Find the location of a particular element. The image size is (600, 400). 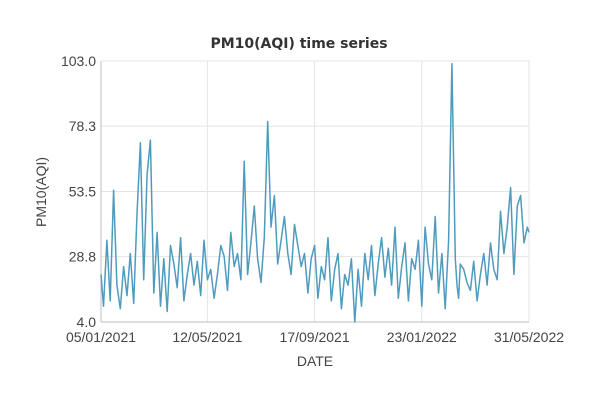

x-tick-label: 05/01/2021 is located at coordinates (101, 337).